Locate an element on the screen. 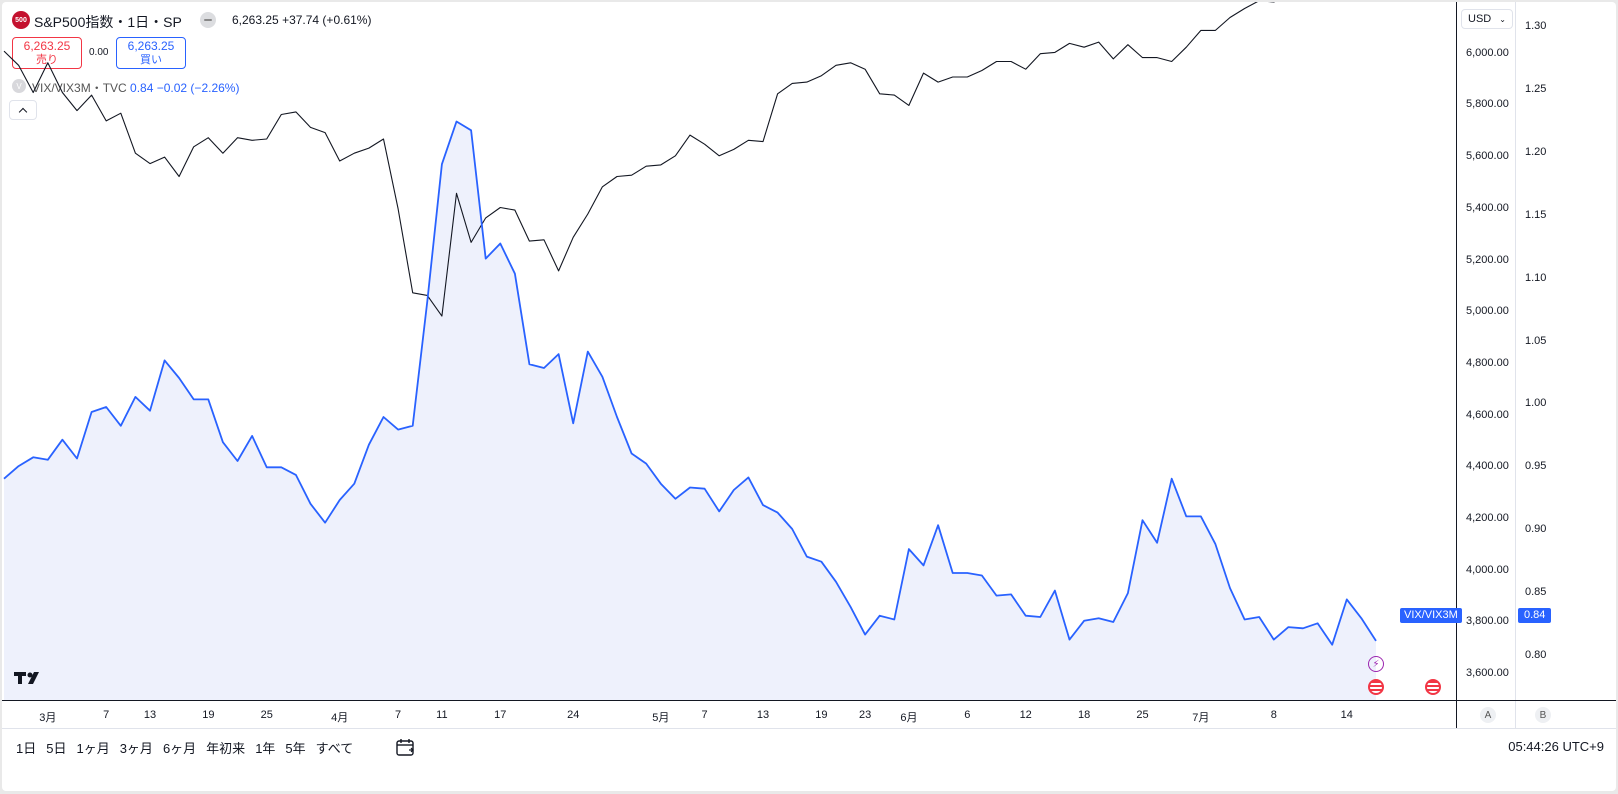 The image size is (1618, 794). sell-price: 6,263.25 is located at coordinates (47, 46).